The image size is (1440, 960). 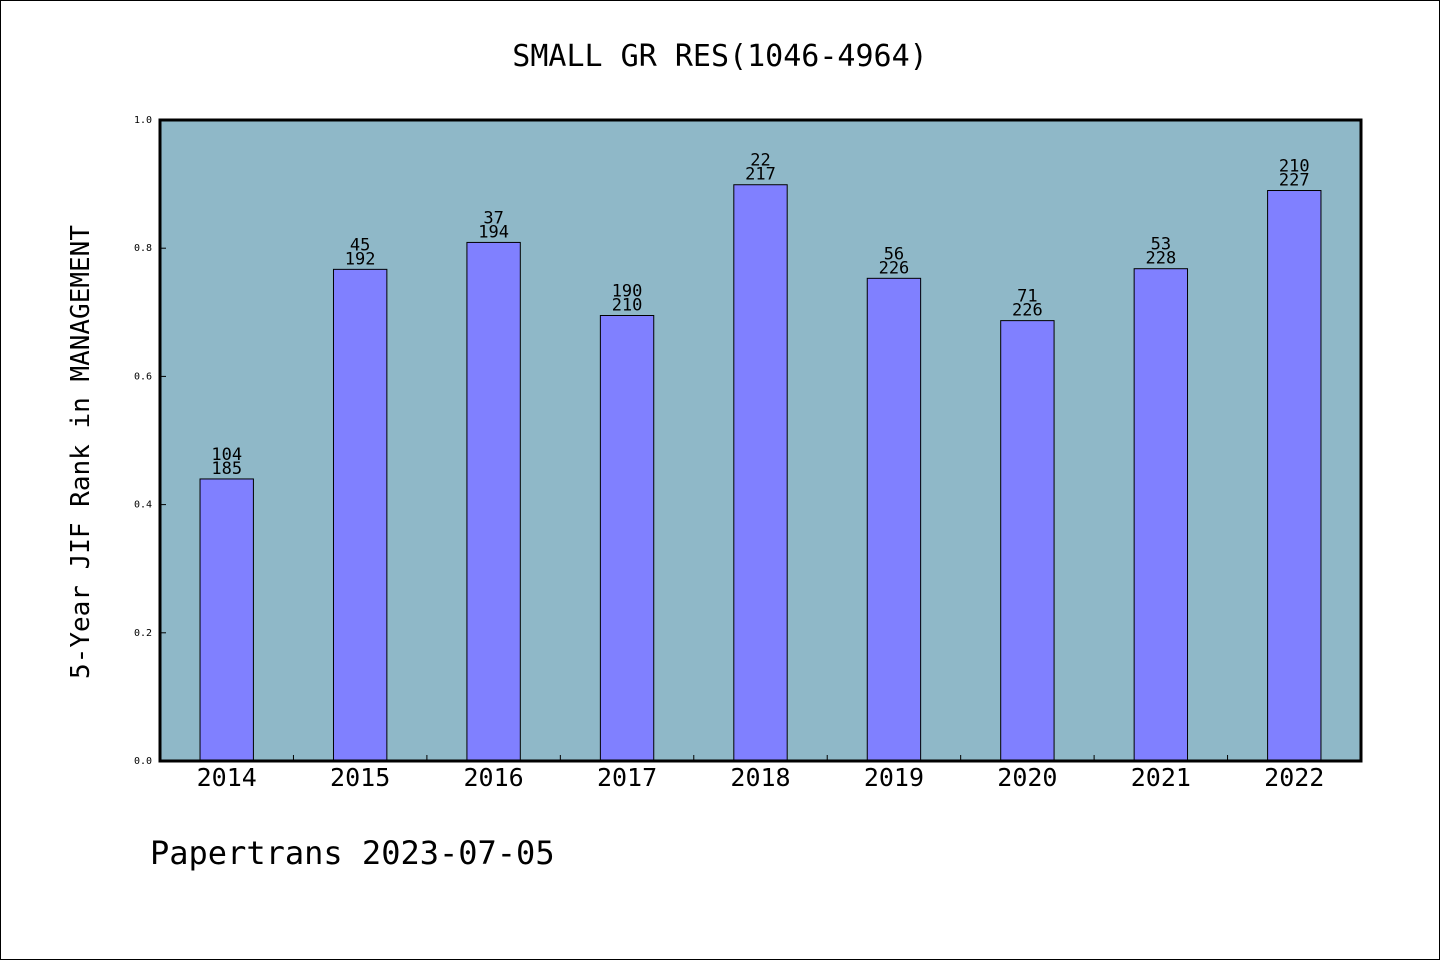 What do you see at coordinates (81, 452) in the screenshot?
I see `y-axis-label: 5-Year JIF Rank in MANAGEMENT` at bounding box center [81, 452].